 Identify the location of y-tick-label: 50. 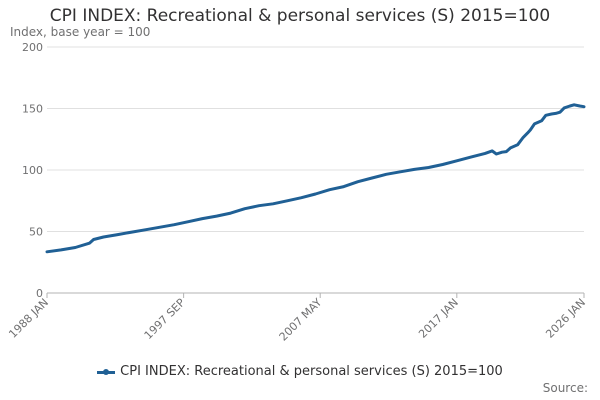
(36, 232).